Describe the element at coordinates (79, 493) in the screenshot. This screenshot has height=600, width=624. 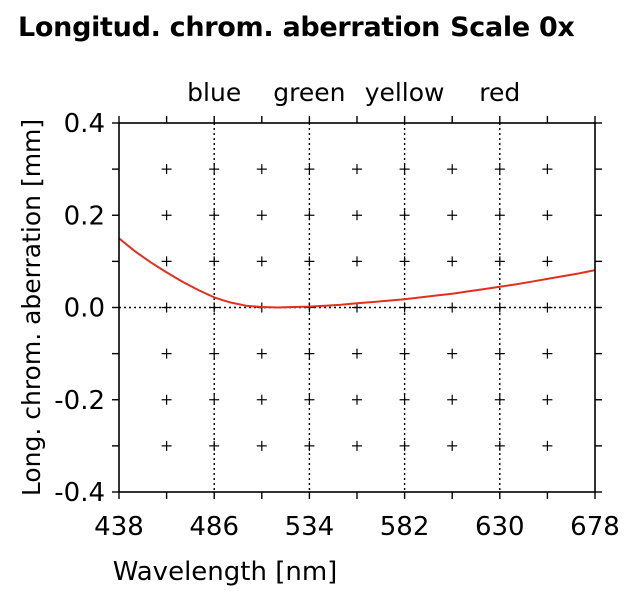
I see `y-tick-label: -0.4` at that location.